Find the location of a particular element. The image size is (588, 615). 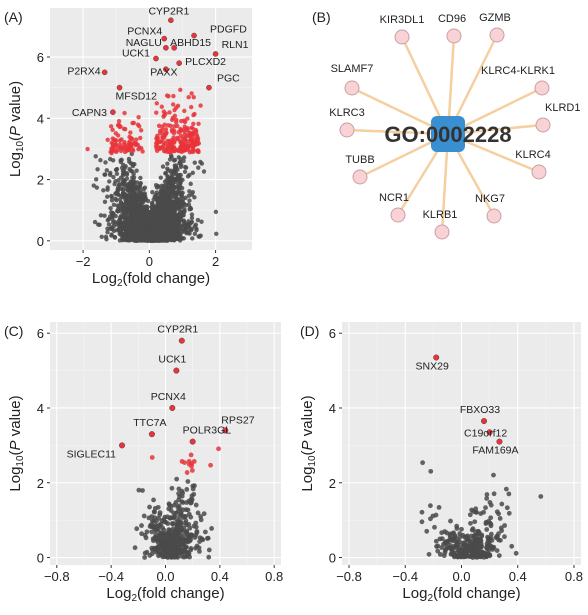

y-axis-title: Log10(P value) is located at coordinates (16, 443).